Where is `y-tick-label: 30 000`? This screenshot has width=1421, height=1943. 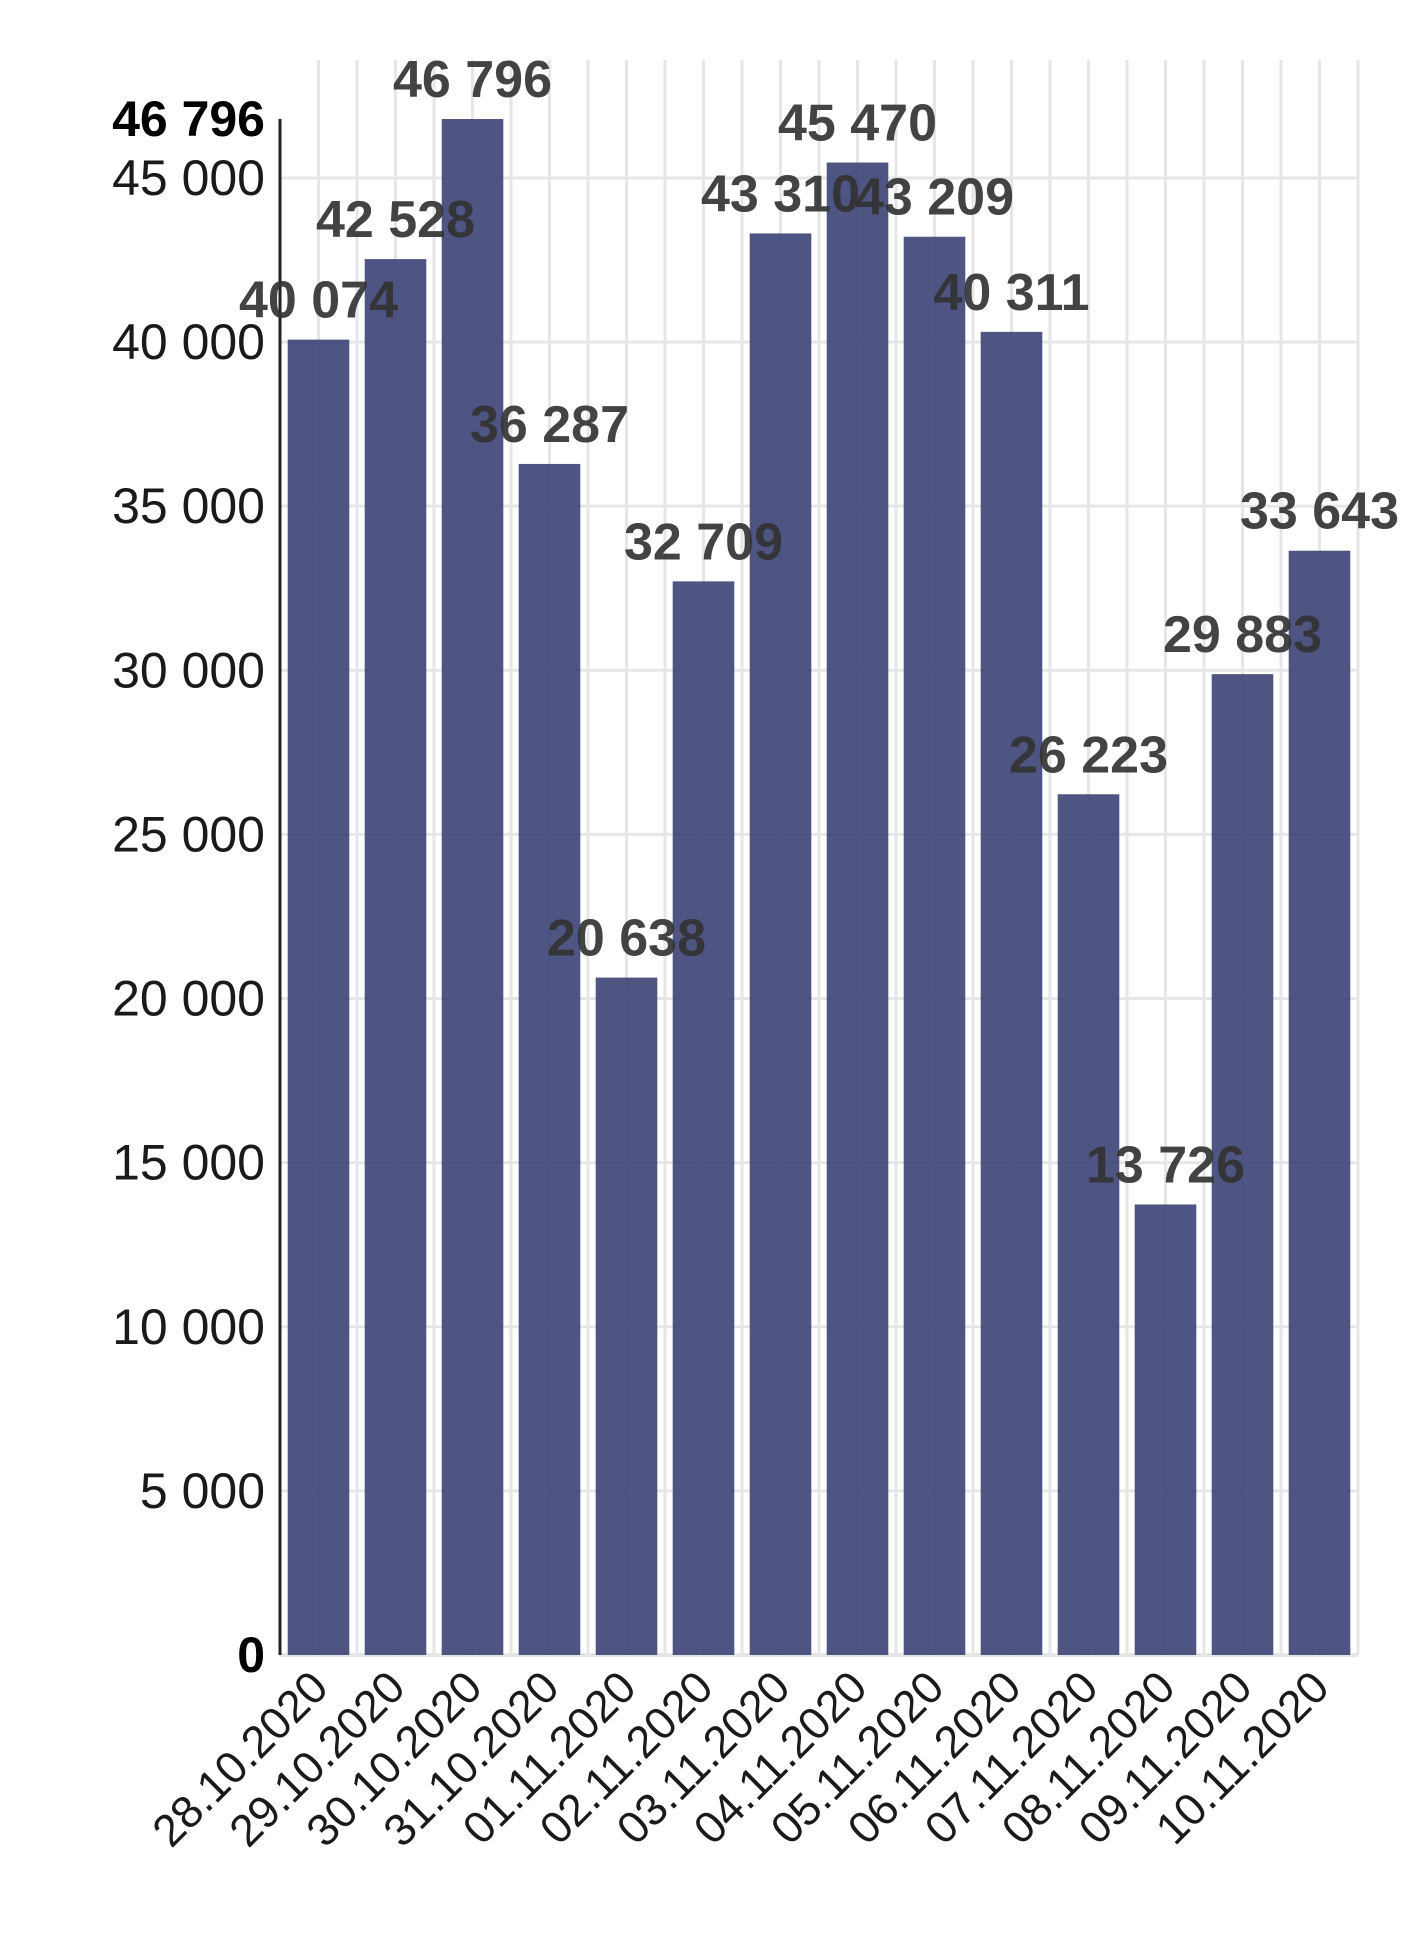 y-tick-label: 30 000 is located at coordinates (188, 670).